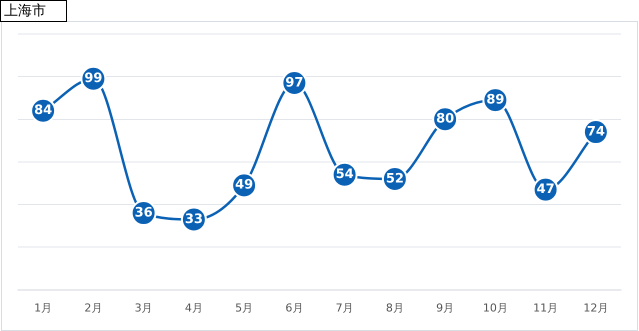 The width and height of the screenshot is (639, 331). Describe the element at coordinates (43, 110) in the screenshot. I see `data-label: 84` at that location.